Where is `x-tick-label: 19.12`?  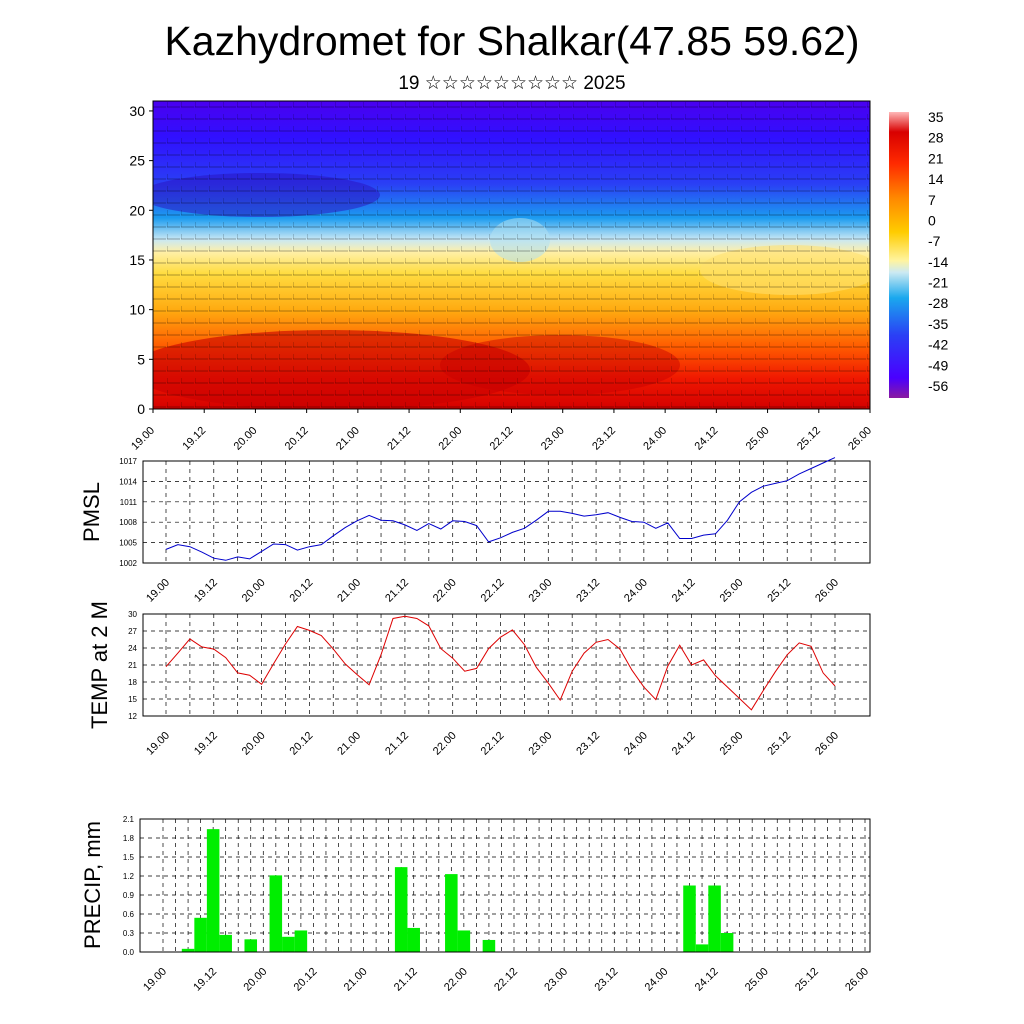
x-tick-label: 19.12 is located at coordinates (206, 591).